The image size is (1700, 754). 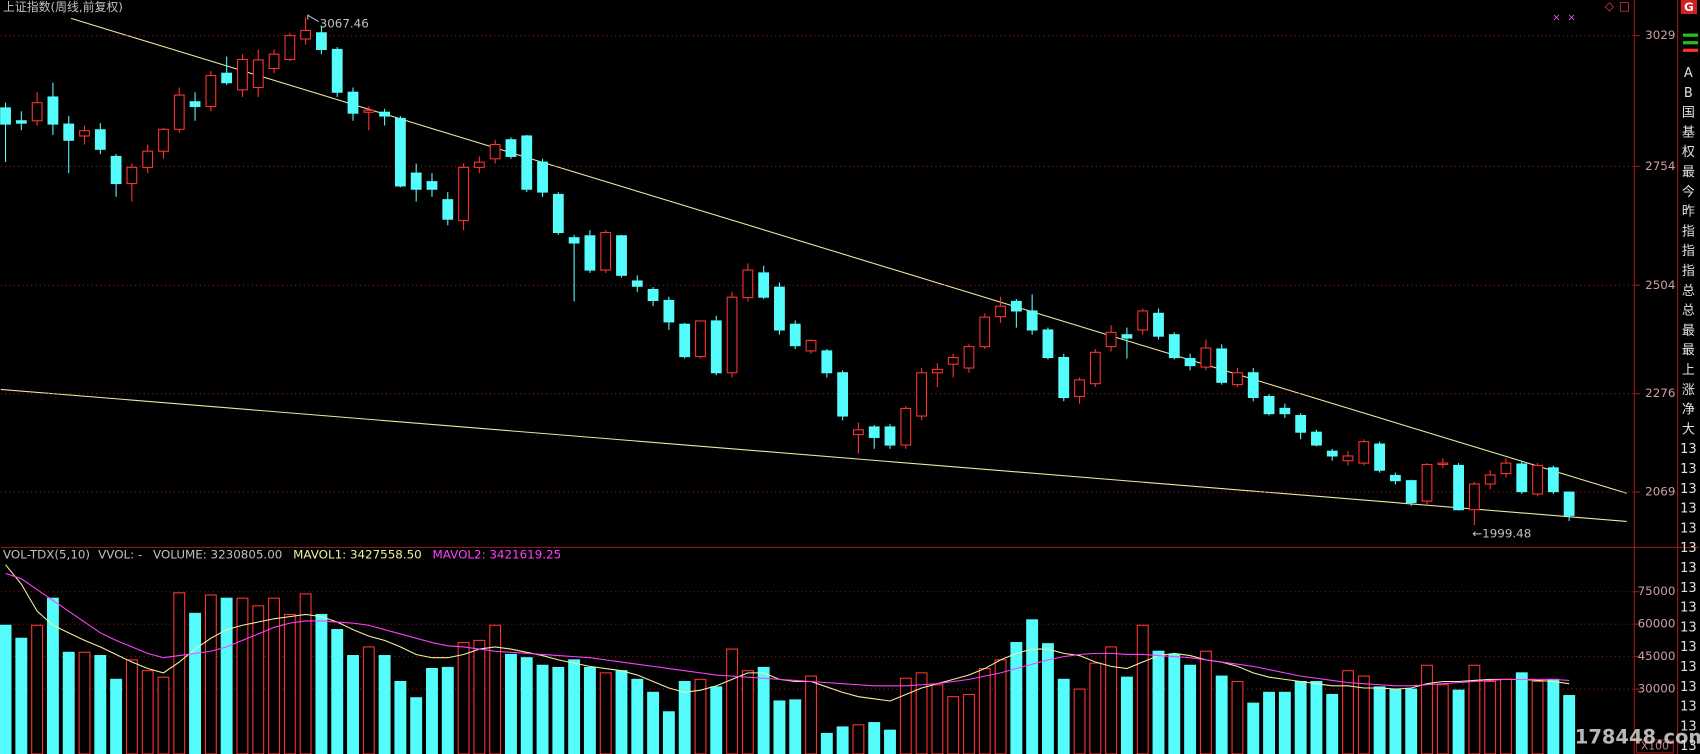 What do you see at coordinates (357, 554) in the screenshot?
I see `readout: MAVOL1: 3427558.50` at bounding box center [357, 554].